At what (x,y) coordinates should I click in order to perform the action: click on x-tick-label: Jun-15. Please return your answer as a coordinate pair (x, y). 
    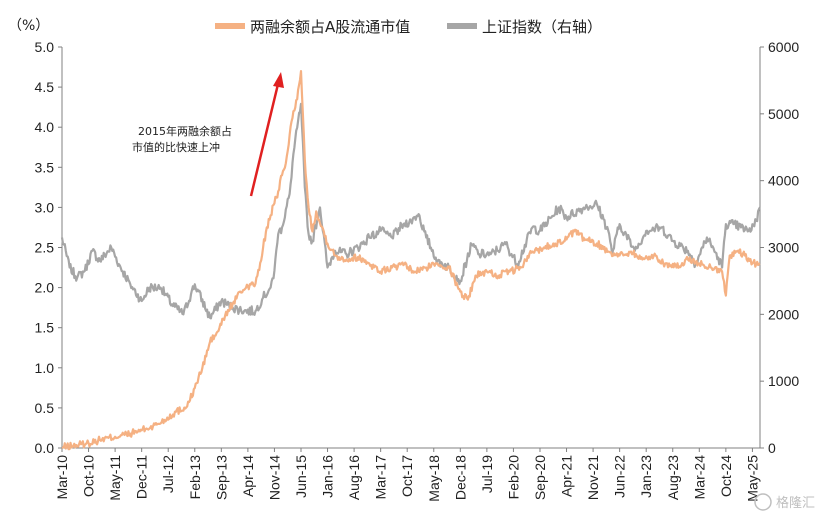
    Looking at the image, I should click on (301, 476).